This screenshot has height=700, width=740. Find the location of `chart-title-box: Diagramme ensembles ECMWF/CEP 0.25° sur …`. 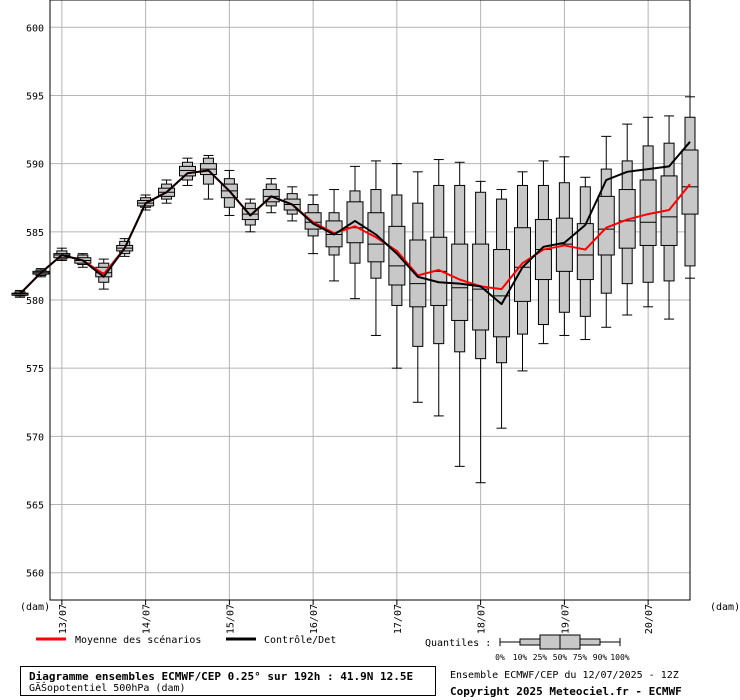

chart-title-box: Diagramme ensembles ECMWF/CEP 0.25° sur … is located at coordinates (228, 681).